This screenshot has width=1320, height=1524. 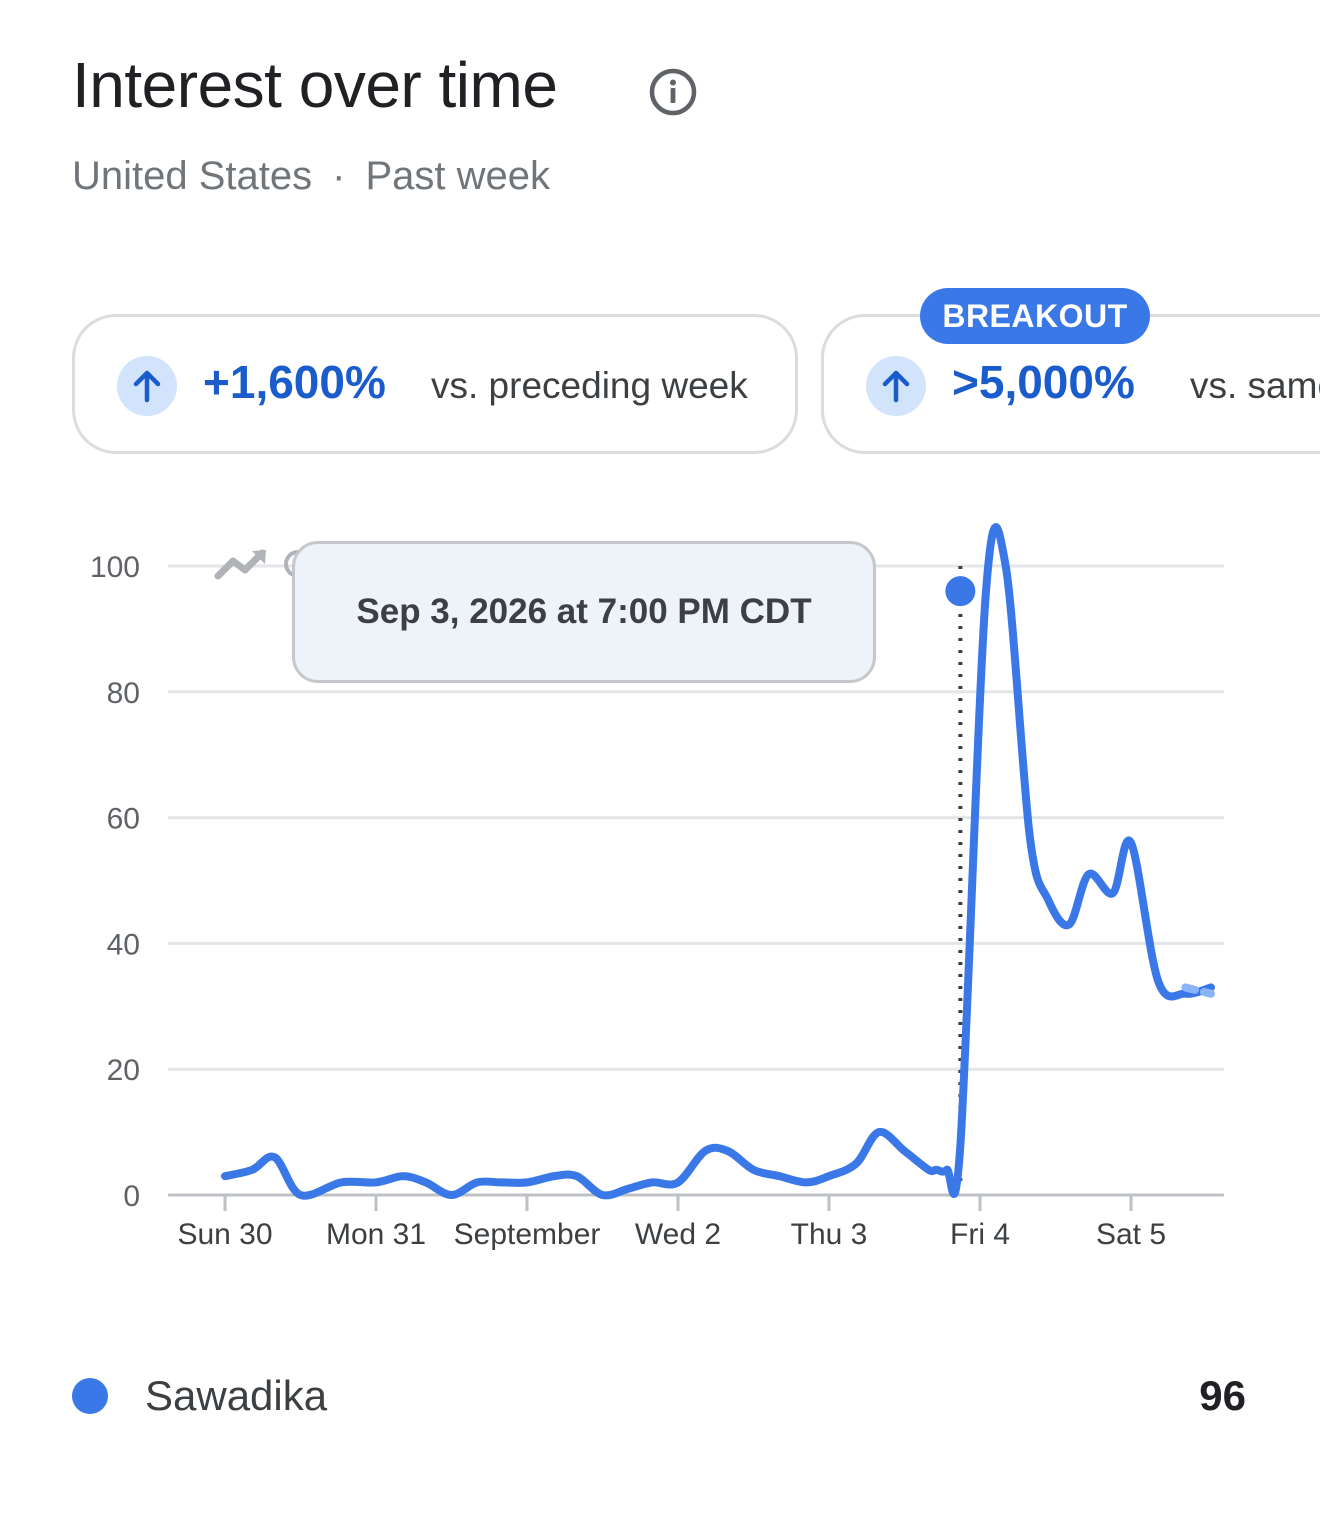 What do you see at coordinates (90, 1396) in the screenshot?
I see `legend-marker` at bounding box center [90, 1396].